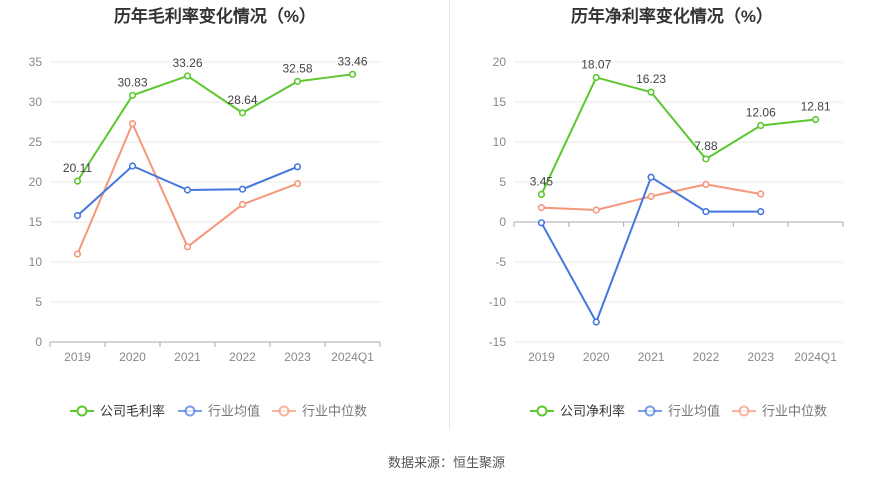 This screenshot has height=481, width=893. Describe the element at coordinates (36, 62) in the screenshot. I see `y-tick-label: 35` at that location.